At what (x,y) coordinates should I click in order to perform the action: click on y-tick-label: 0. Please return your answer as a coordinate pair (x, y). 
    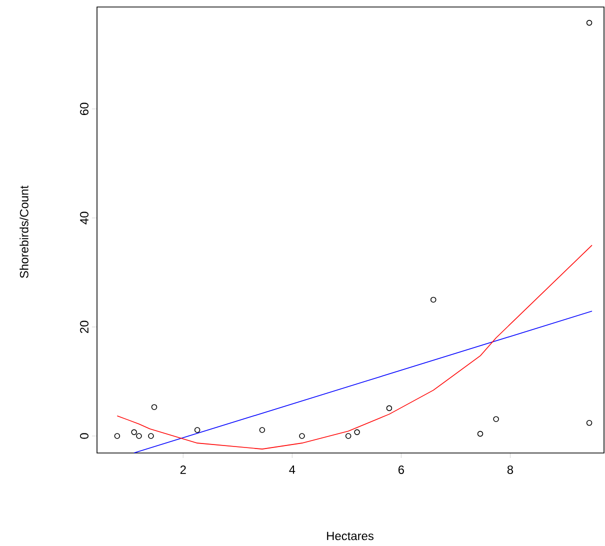
    Looking at the image, I should click on (84, 436).